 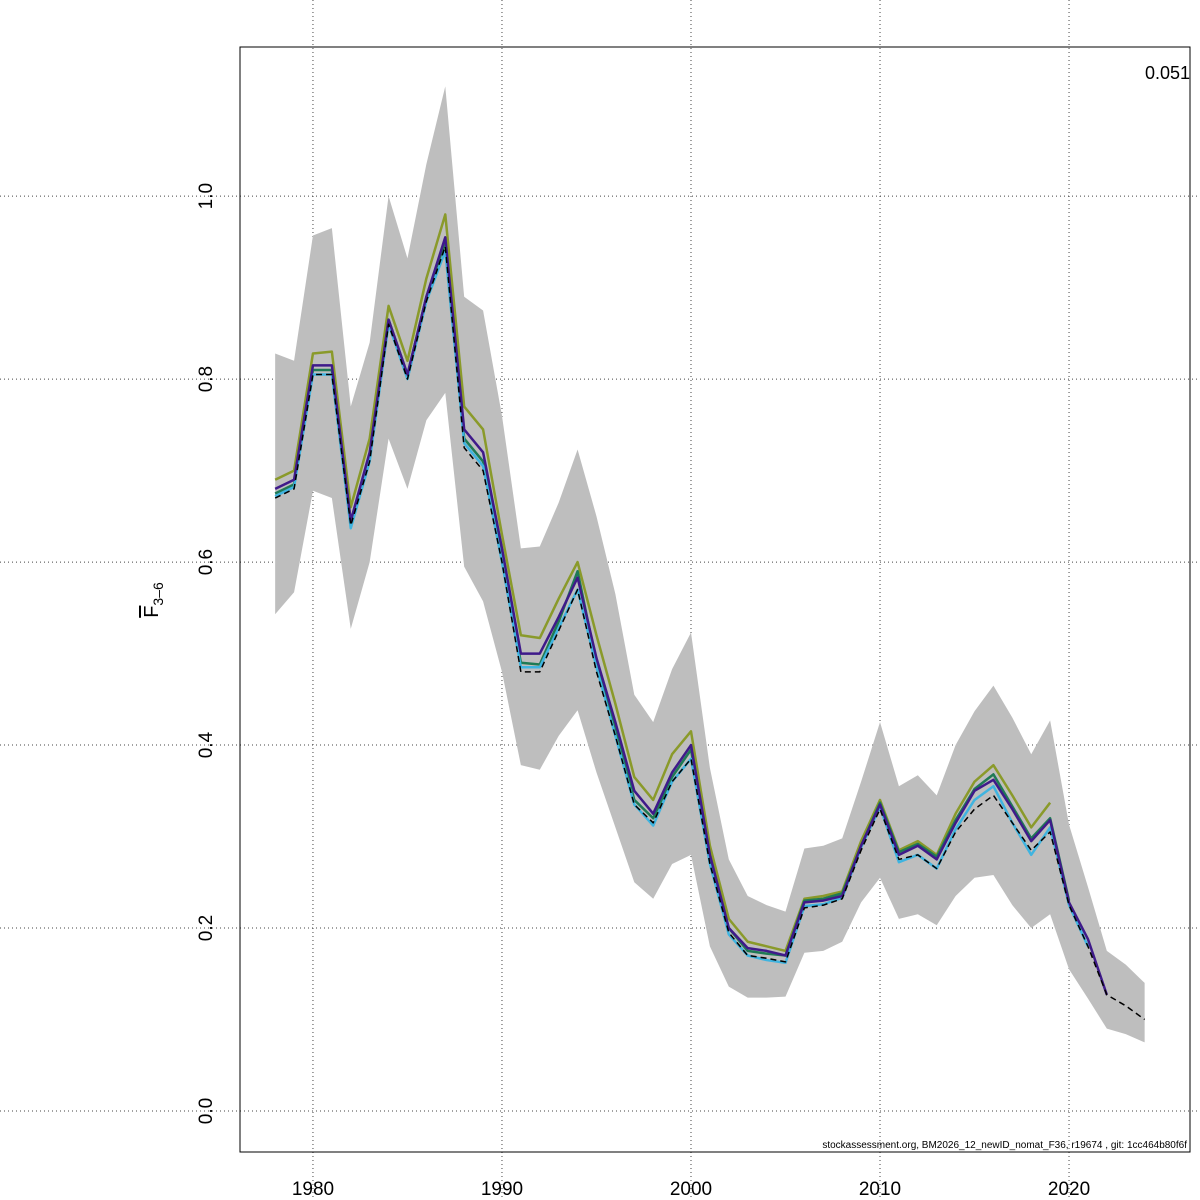 I want to click on annotation: 0.051, so click(x=1167, y=73).